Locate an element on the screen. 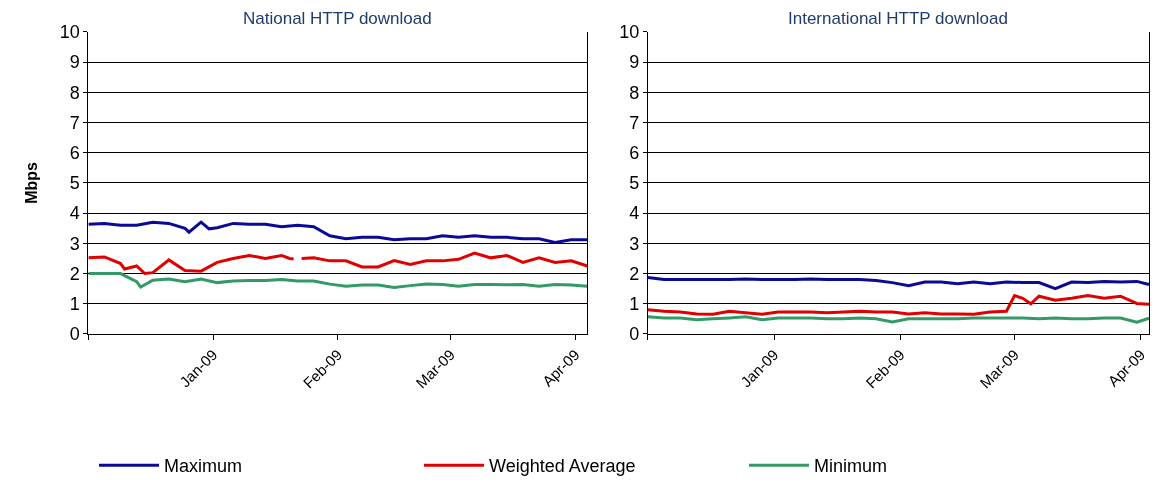 This screenshot has height=484, width=1163. legend-label: Weighted Average is located at coordinates (562, 466).